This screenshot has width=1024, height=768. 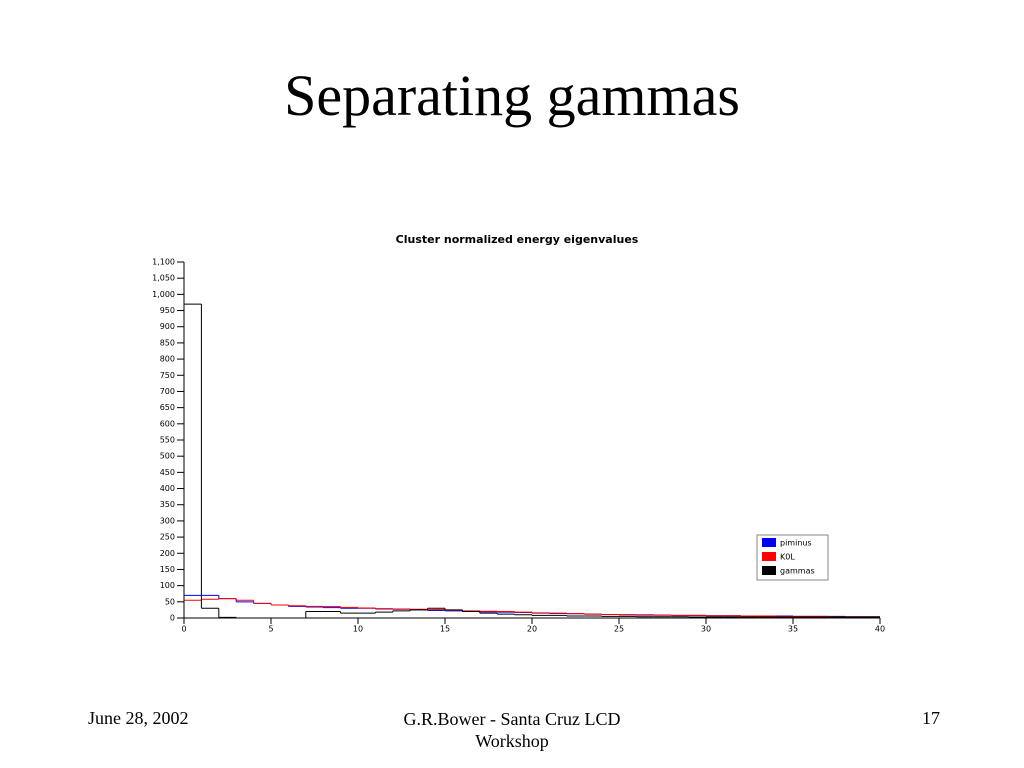 What do you see at coordinates (167, 342) in the screenshot?
I see `y-tick-label: 850` at bounding box center [167, 342].